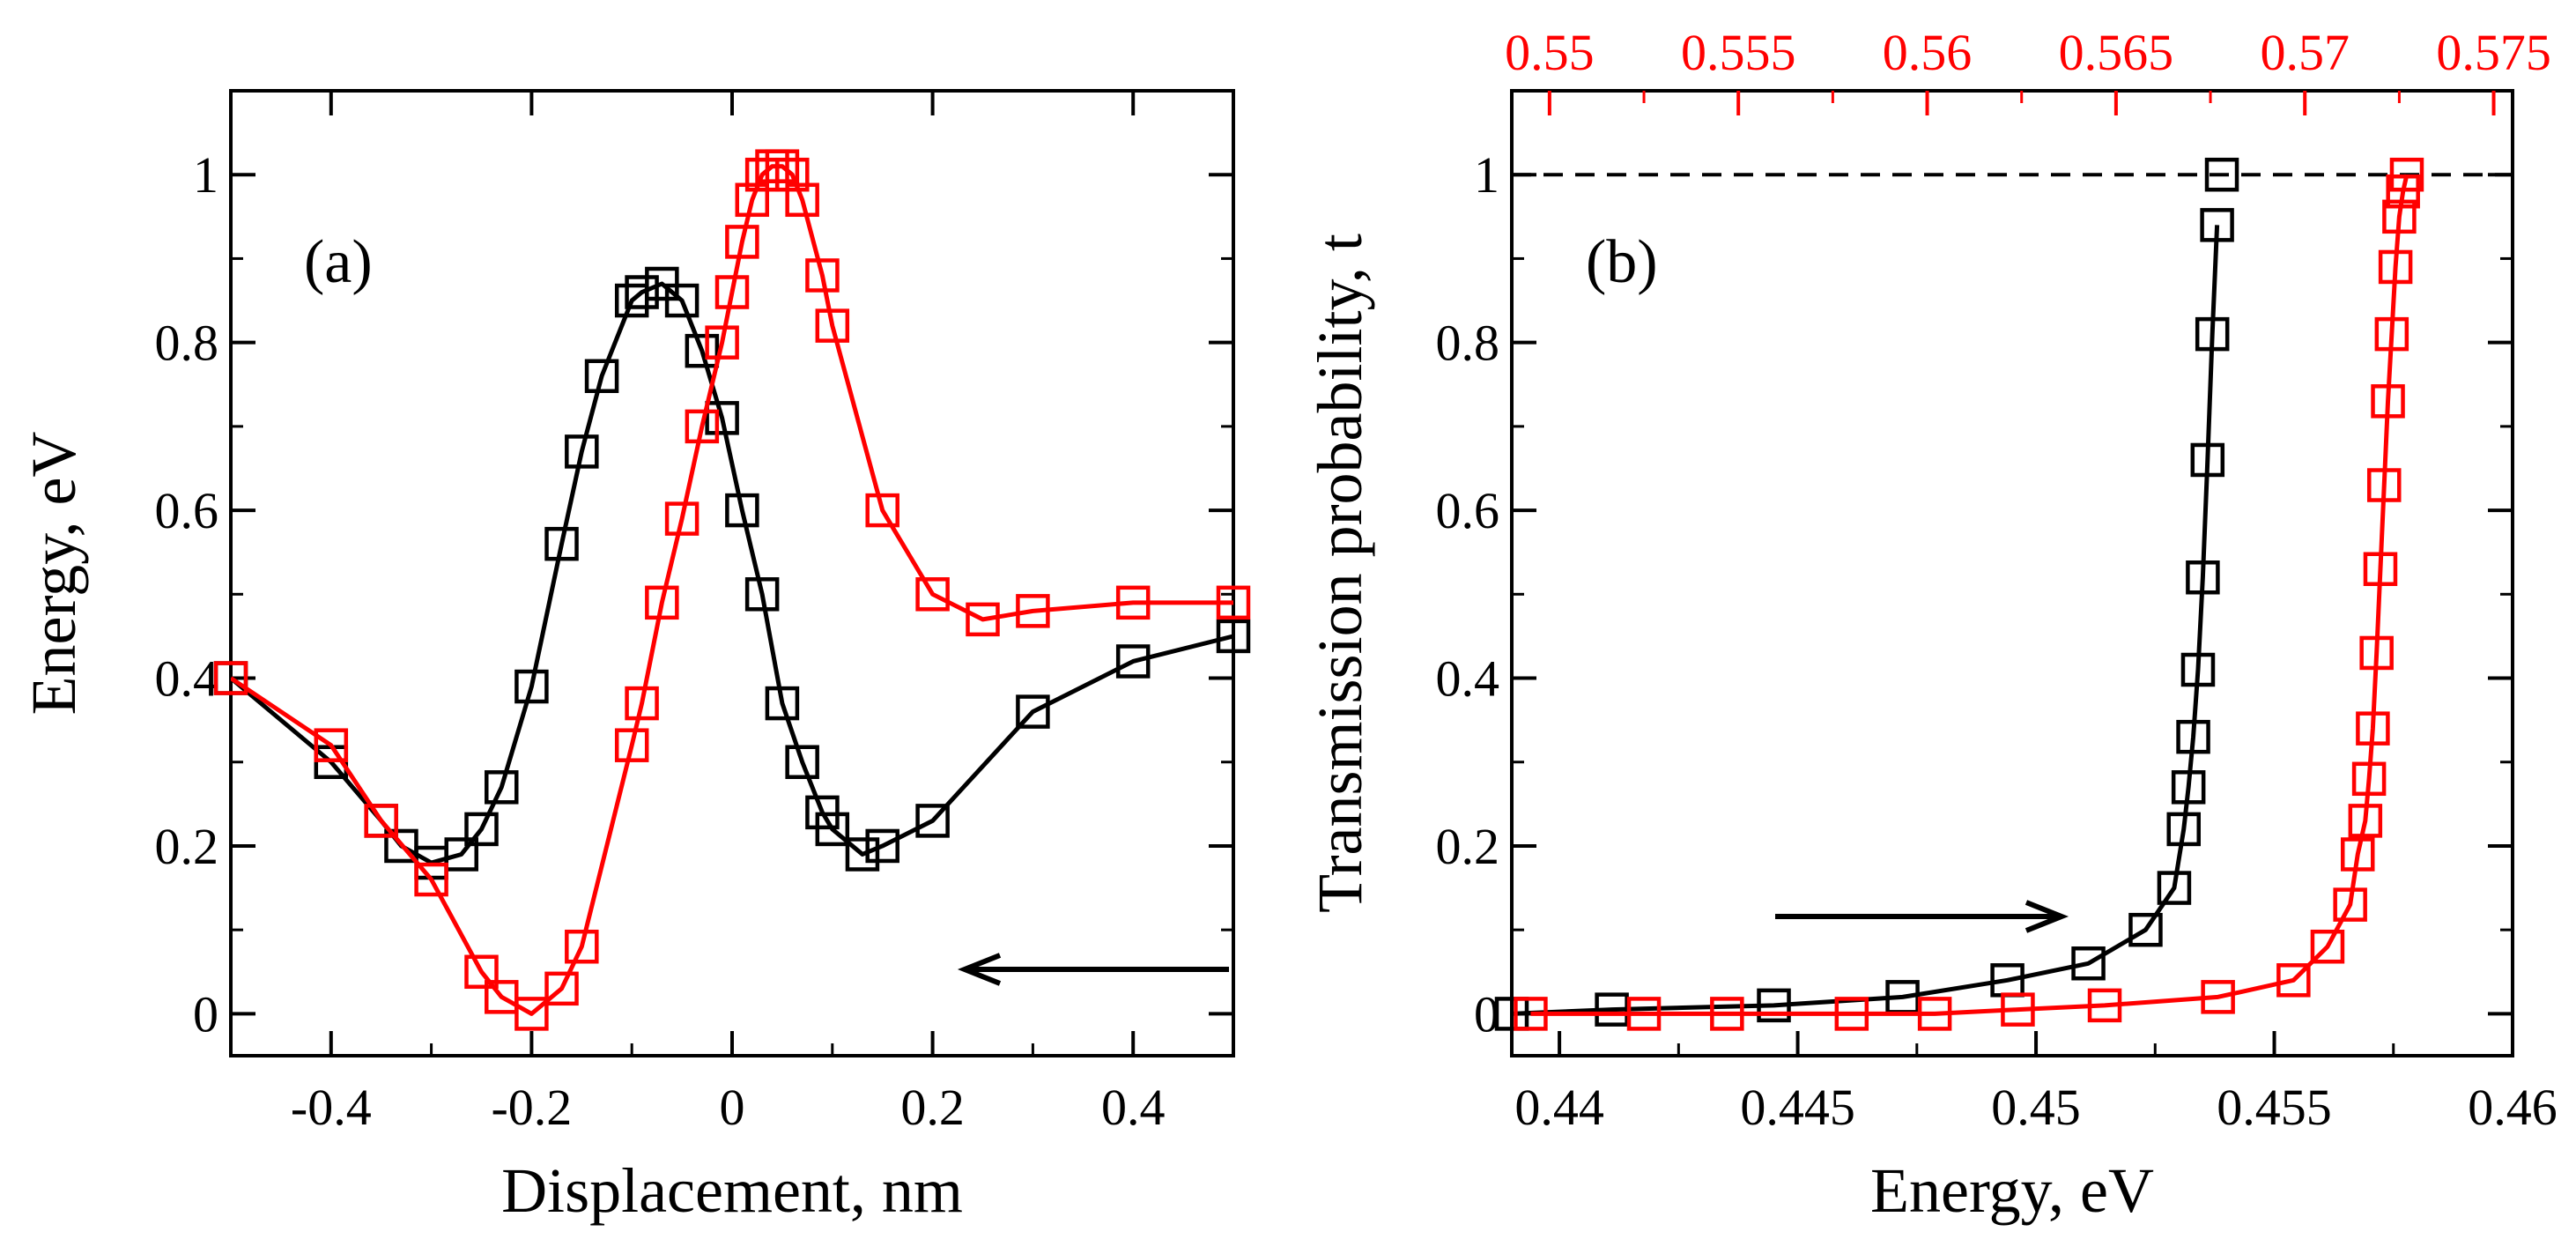 This screenshot has height=1254, width=2576. Describe the element at coordinates (532, 1107) in the screenshot. I see `x-tick-label: -0.2` at that location.